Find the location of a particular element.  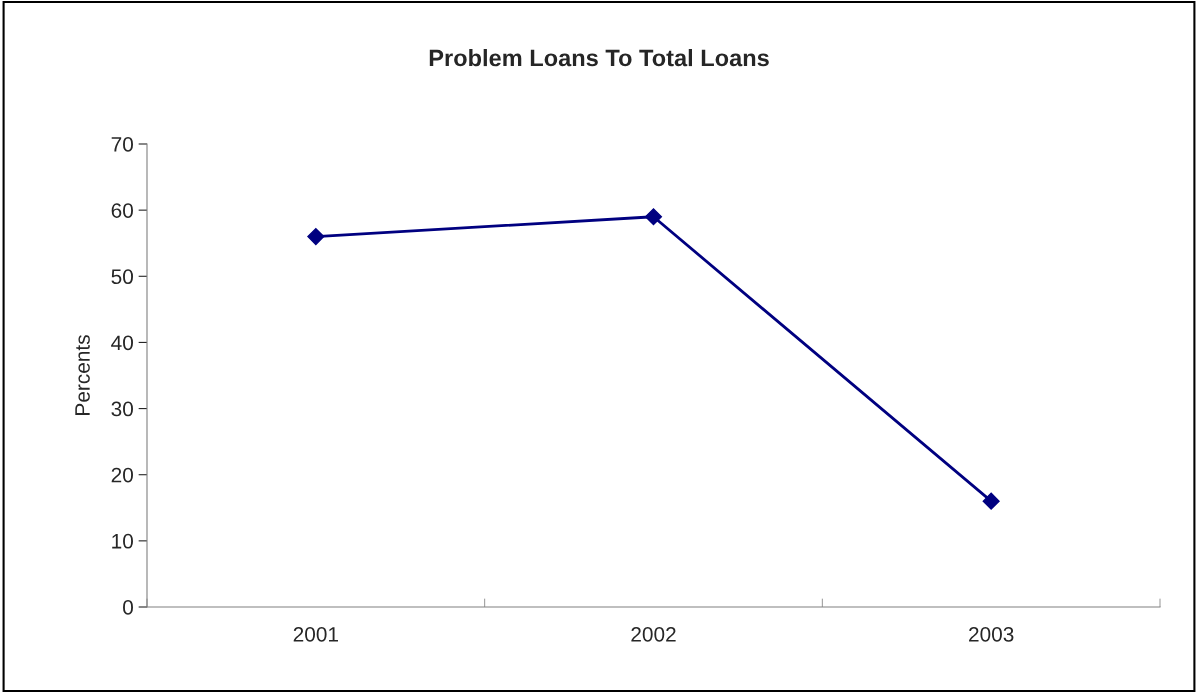

chart-title: Problem Loans To Total Loans is located at coordinates (599, 58).